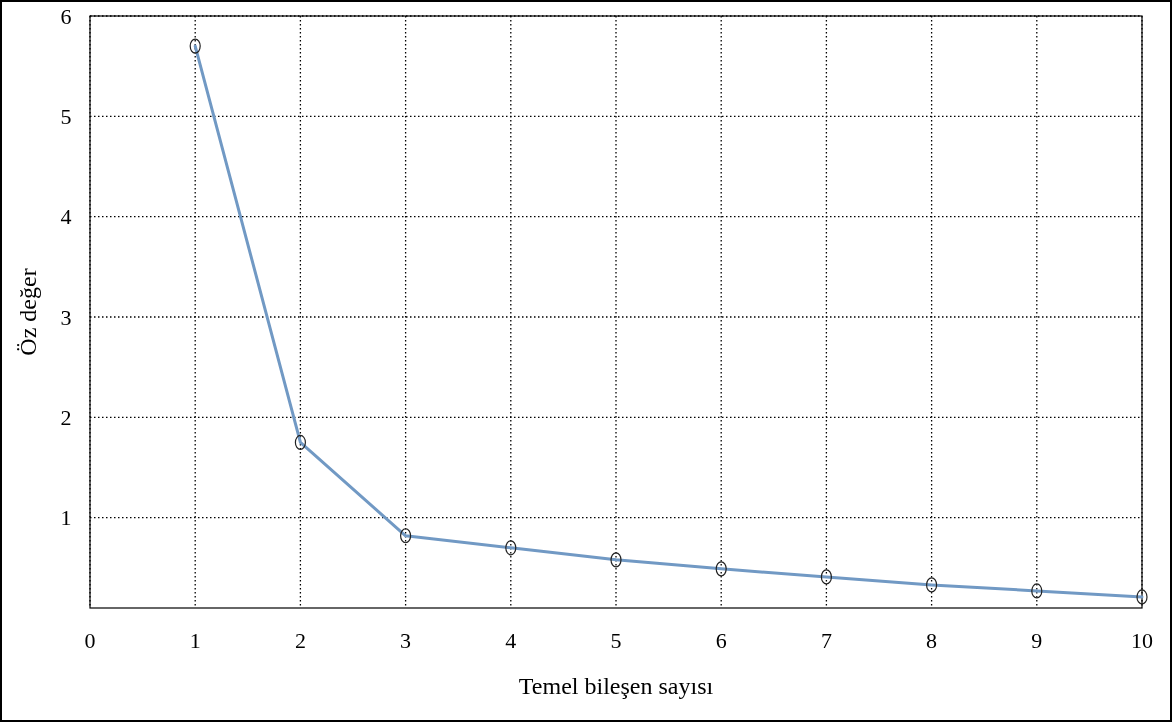 This screenshot has height=722, width=1172. What do you see at coordinates (1037, 640) in the screenshot?
I see `x-tick-label: 9` at bounding box center [1037, 640].